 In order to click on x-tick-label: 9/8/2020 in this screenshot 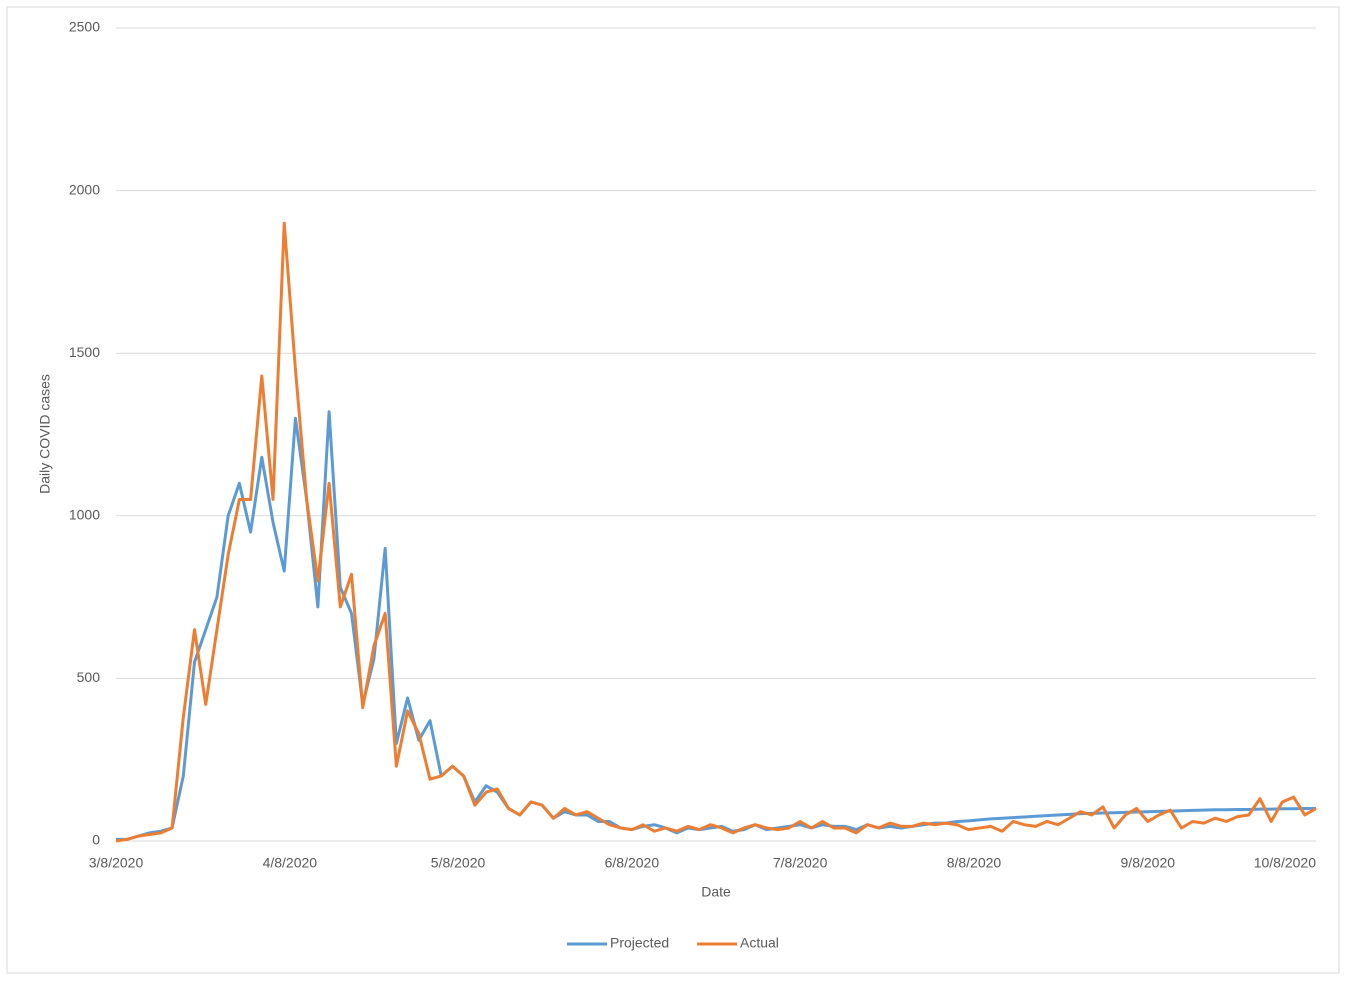, I will do `click(1148, 863)`.